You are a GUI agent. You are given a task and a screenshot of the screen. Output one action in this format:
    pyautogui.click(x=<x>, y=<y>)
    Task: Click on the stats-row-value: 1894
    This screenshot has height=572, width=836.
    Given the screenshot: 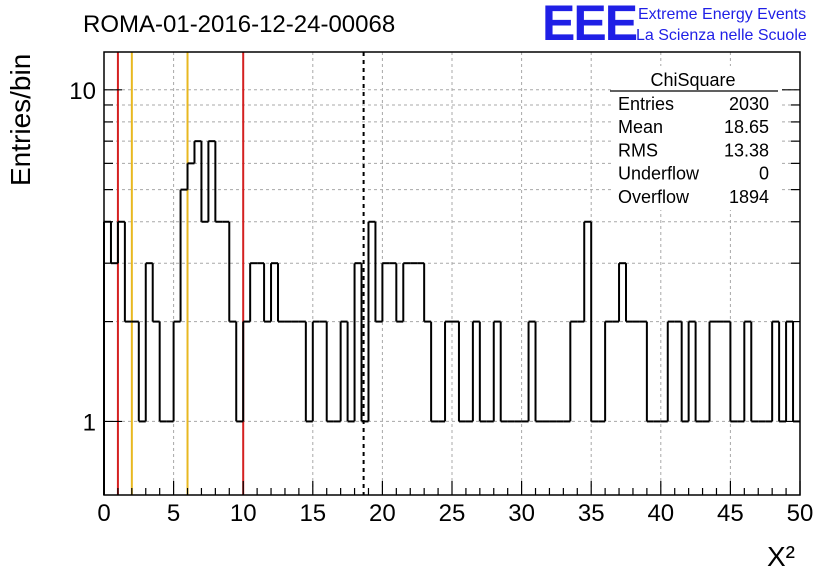 What is the action you would take?
    pyautogui.click(x=749, y=197)
    